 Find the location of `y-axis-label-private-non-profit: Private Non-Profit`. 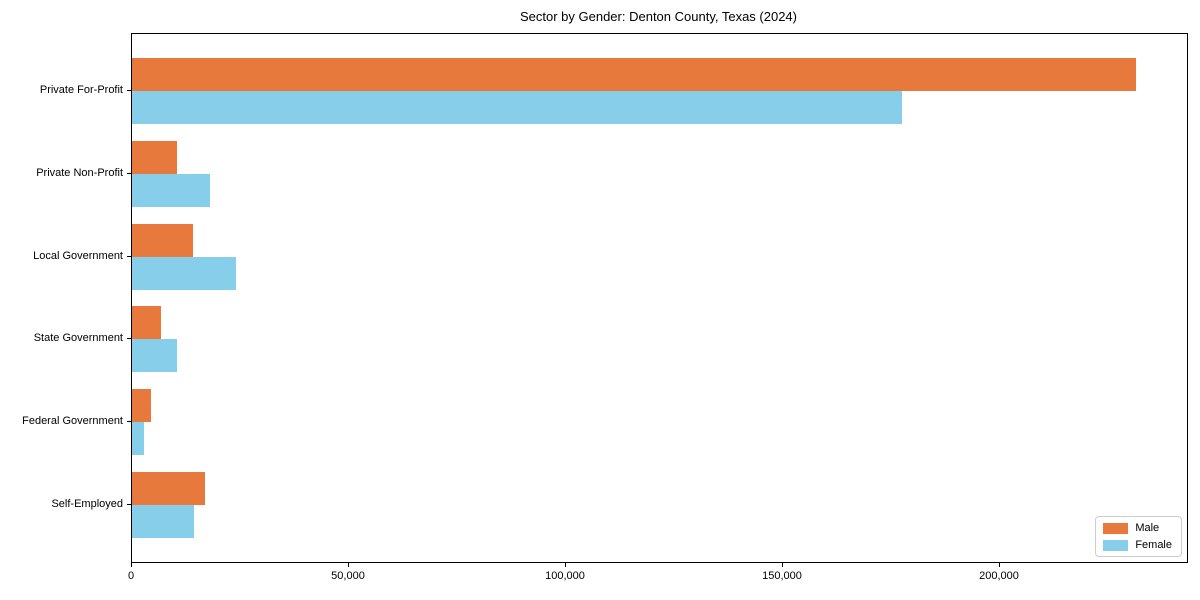

y-axis-label-private-non-profit: Private Non-Profit is located at coordinates (79, 173).